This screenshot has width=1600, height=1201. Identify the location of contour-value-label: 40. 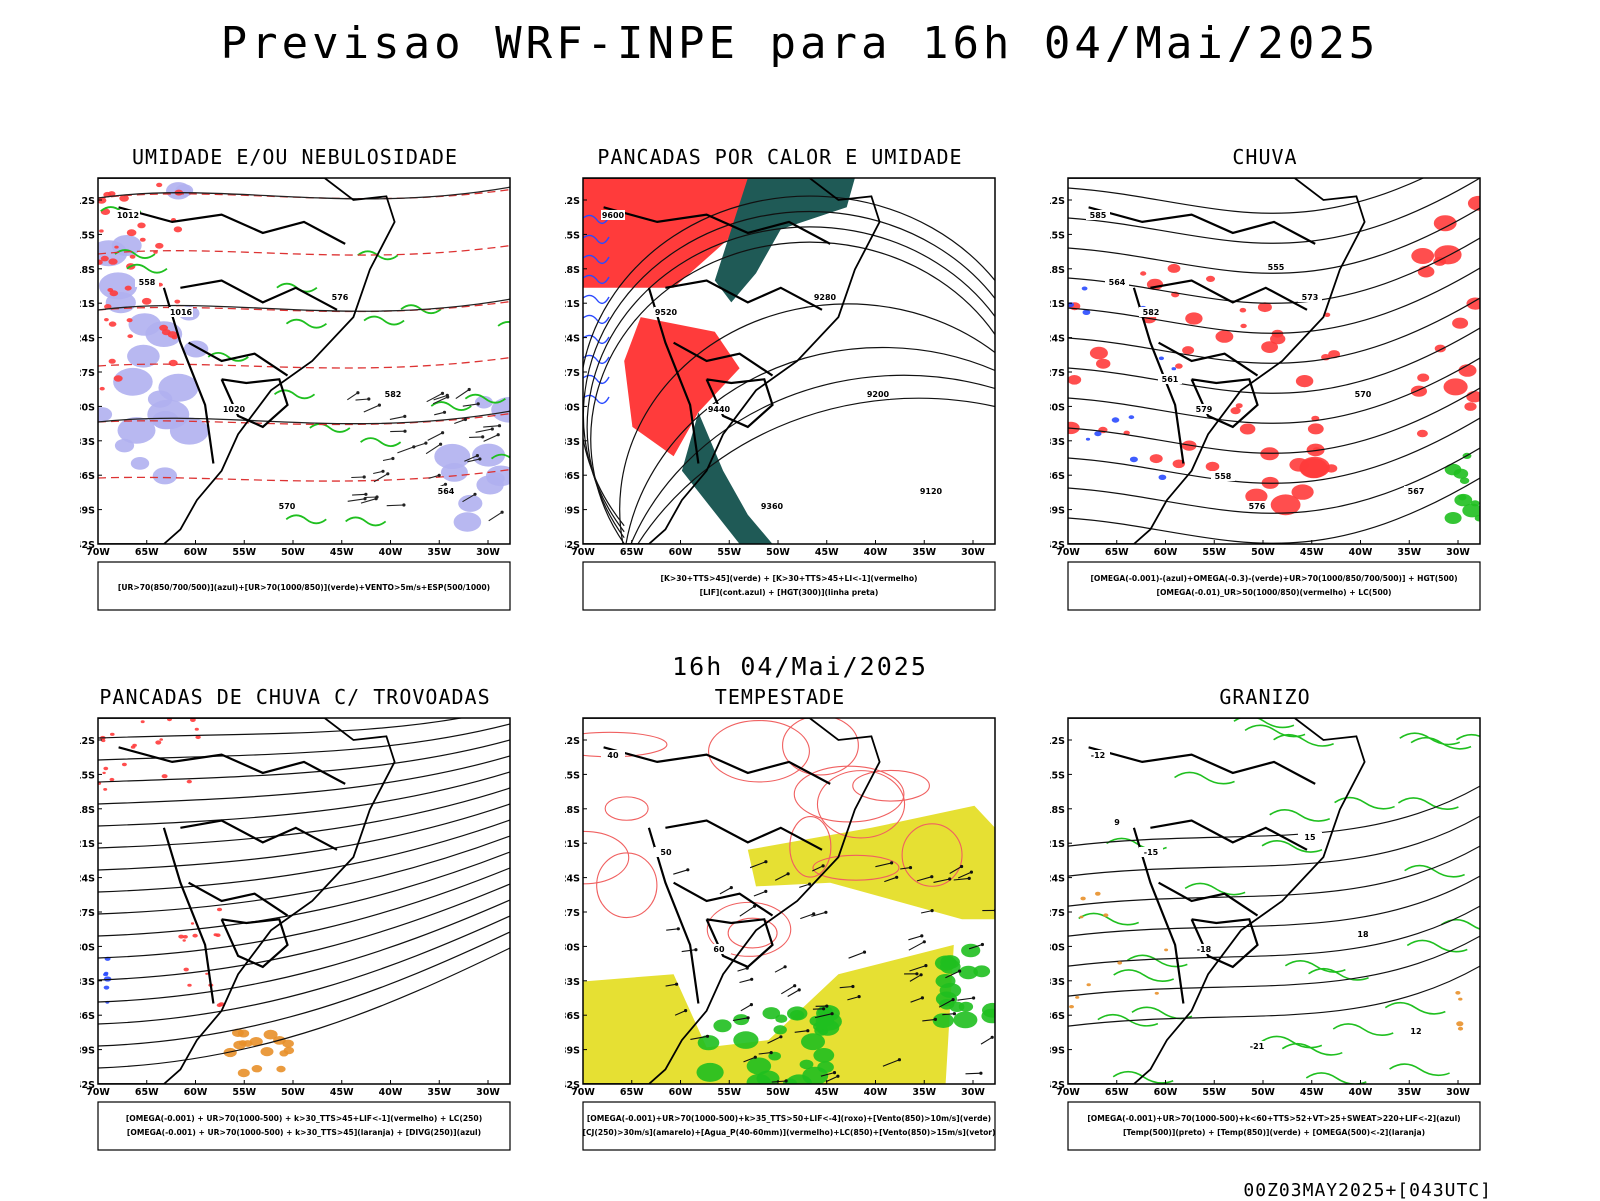
(613, 755).